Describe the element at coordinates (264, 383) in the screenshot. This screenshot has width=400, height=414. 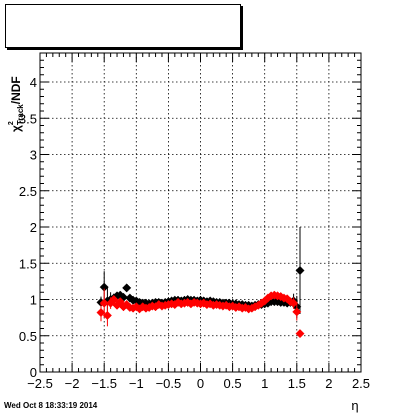
I see `x-tick-label: 1` at that location.